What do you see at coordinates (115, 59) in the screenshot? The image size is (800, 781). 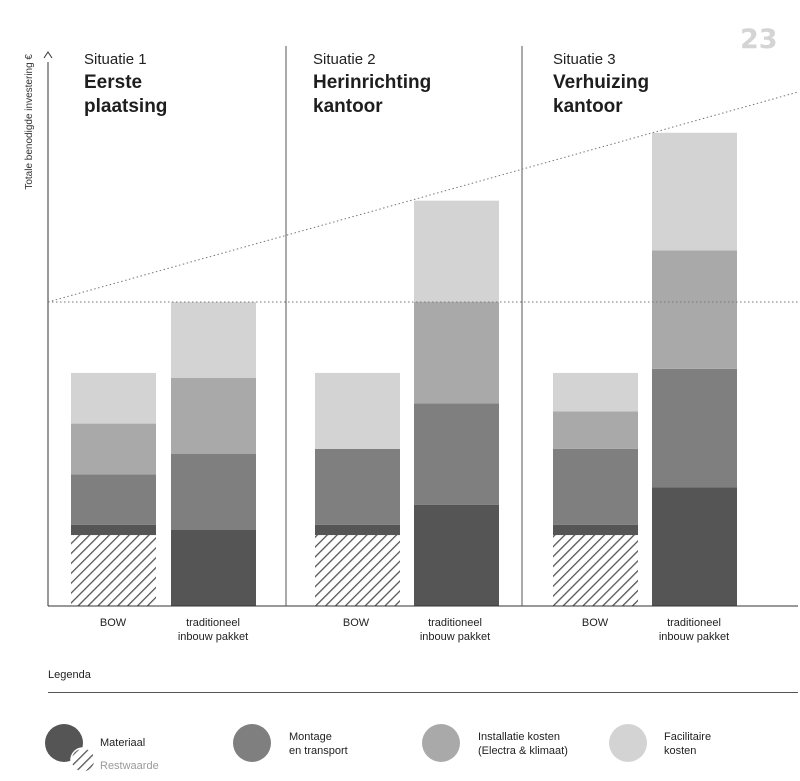 I see `situation-1-label: Situatie 1` at bounding box center [115, 59].